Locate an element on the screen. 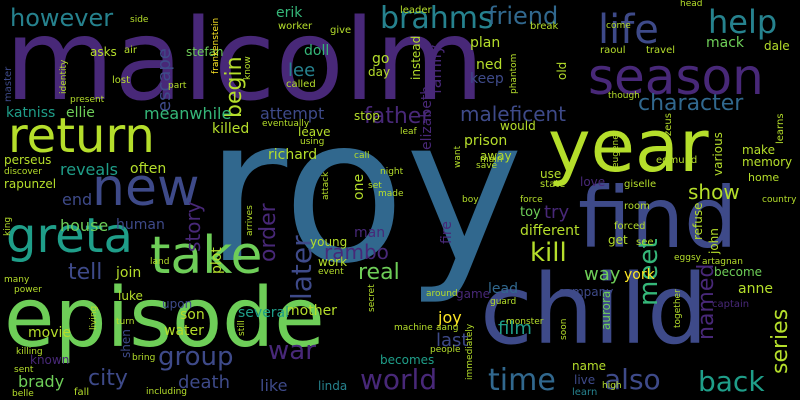 This screenshot has height=400, width=800. word-upon: upon is located at coordinates (177, 304).